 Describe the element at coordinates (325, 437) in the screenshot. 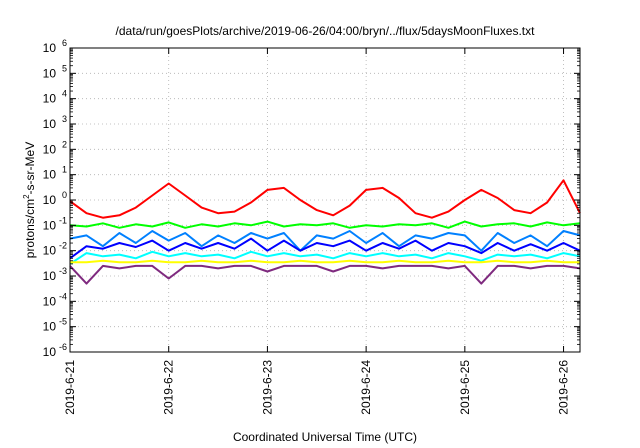

I see `x-axis-label: Coordinated Universal Time (UTC)` at that location.